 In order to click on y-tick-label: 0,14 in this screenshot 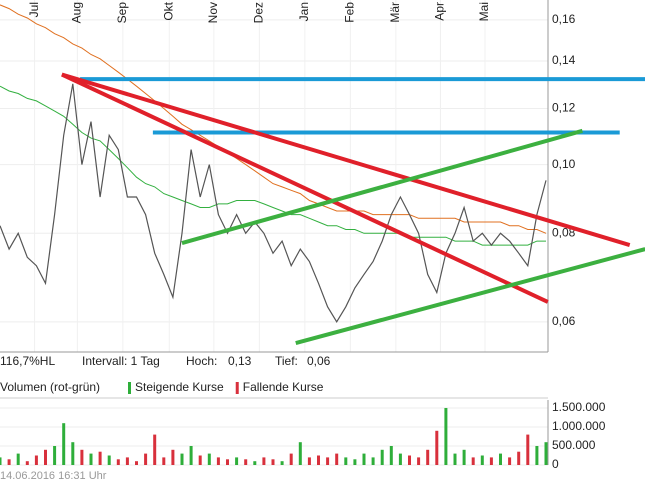, I will do `click(564, 60)`.